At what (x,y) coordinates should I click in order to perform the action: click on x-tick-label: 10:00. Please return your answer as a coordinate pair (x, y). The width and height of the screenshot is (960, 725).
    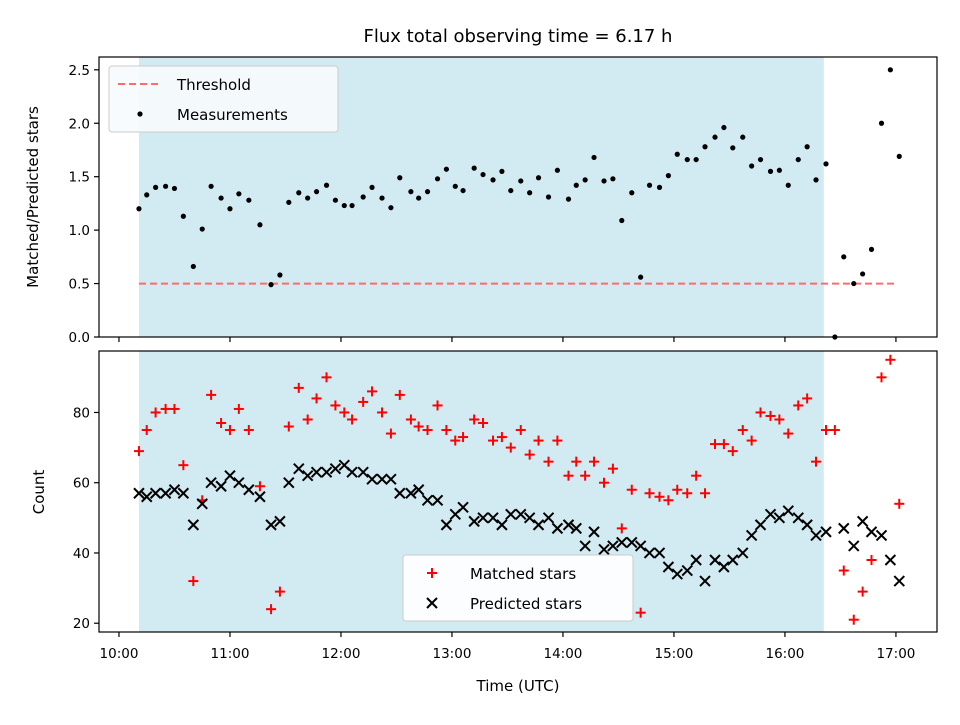
    Looking at the image, I should click on (119, 654).